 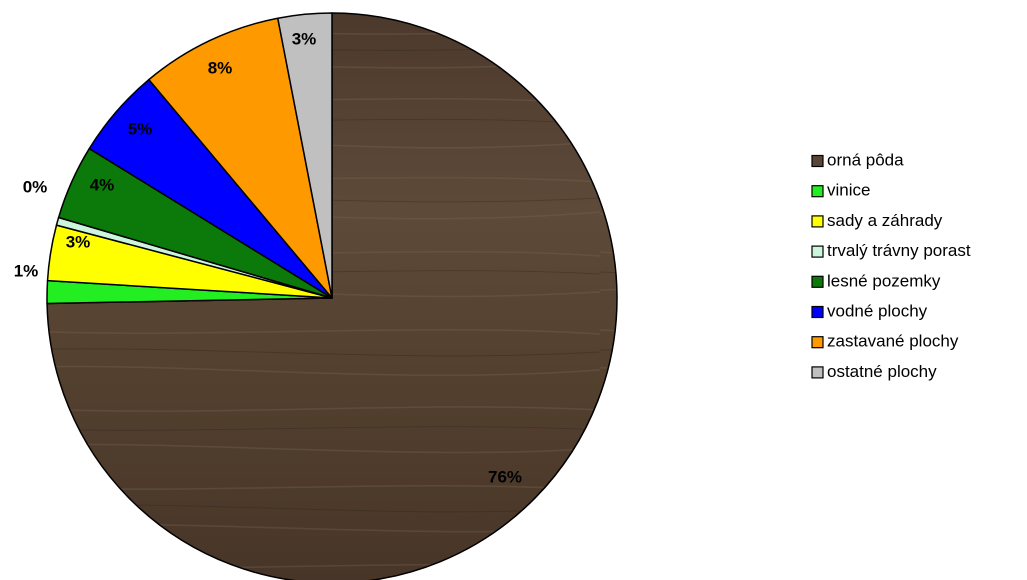 I want to click on legend-label-orna-poda: orná pôda, so click(x=865, y=159).